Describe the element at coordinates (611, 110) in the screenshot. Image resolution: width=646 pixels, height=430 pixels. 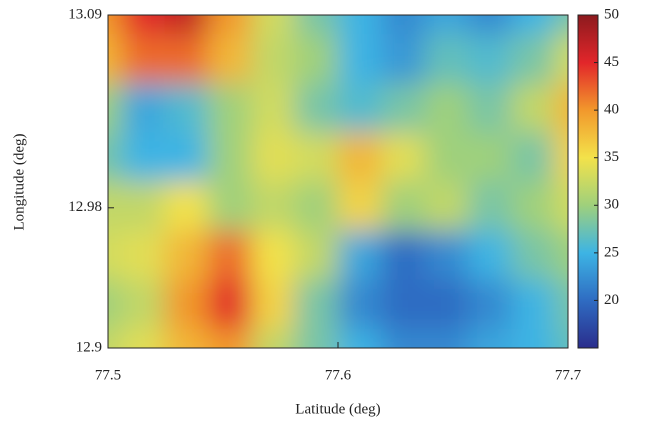
I see `colorbar-tick-label: 40` at that location.